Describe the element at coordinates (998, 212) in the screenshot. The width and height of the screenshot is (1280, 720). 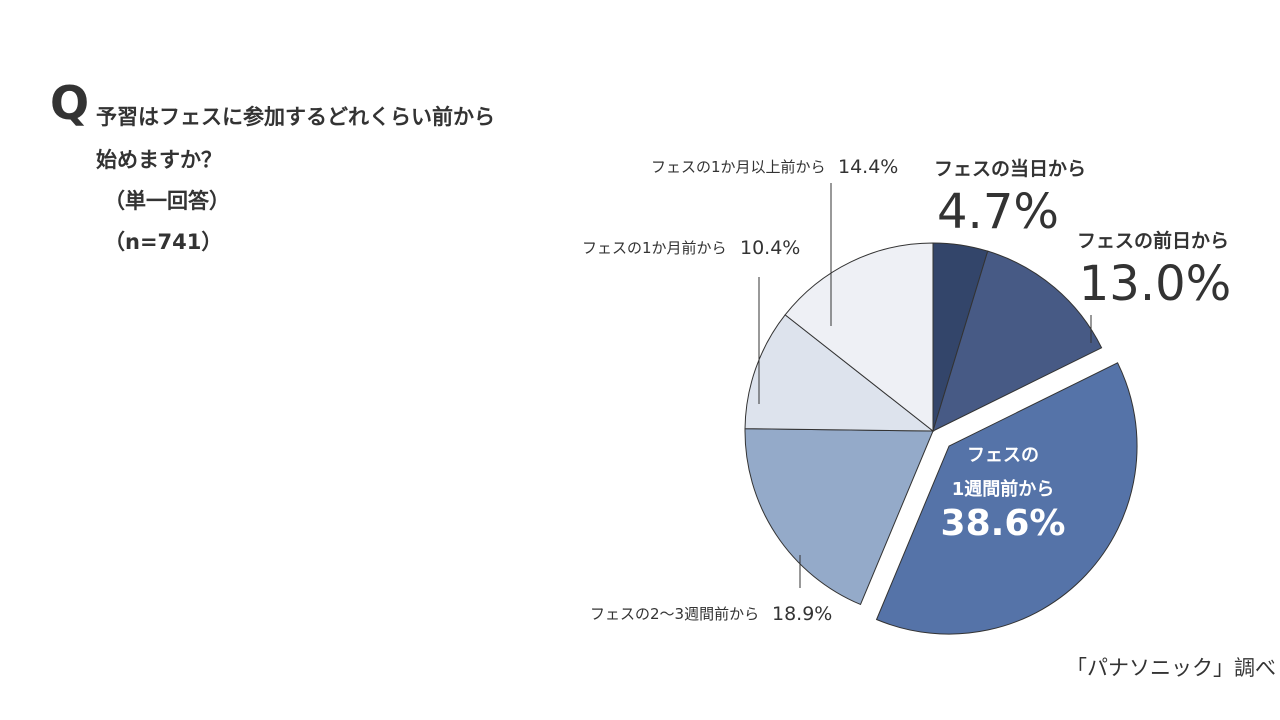
I see `slice-value-same-day: 4.7%` at that location.